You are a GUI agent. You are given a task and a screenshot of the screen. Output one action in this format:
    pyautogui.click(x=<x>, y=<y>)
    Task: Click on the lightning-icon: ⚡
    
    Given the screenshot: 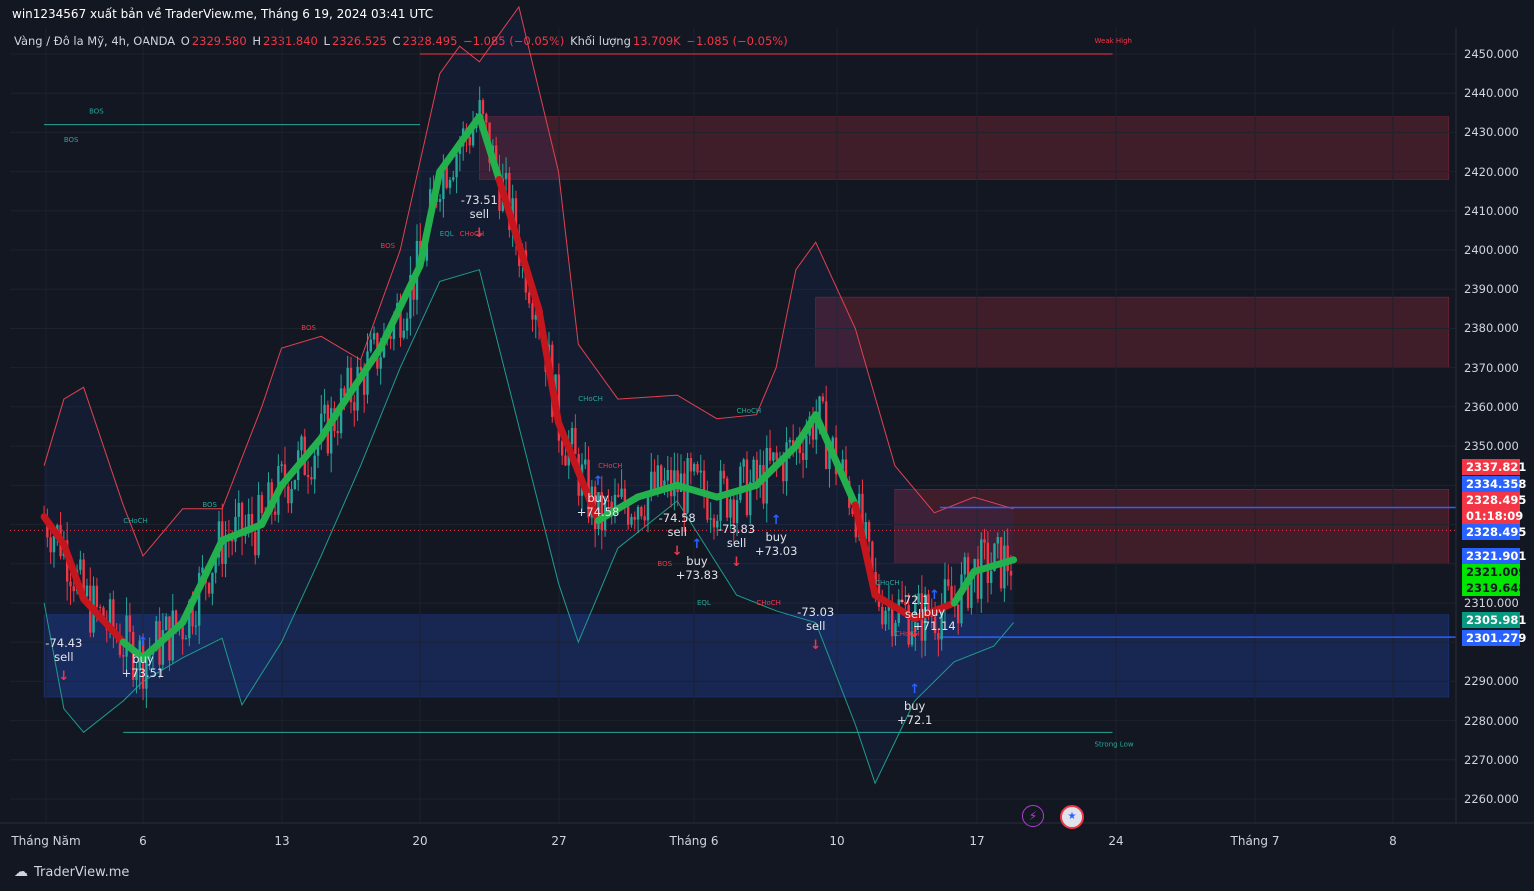 What is the action you would take?
    pyautogui.click(x=1033, y=816)
    